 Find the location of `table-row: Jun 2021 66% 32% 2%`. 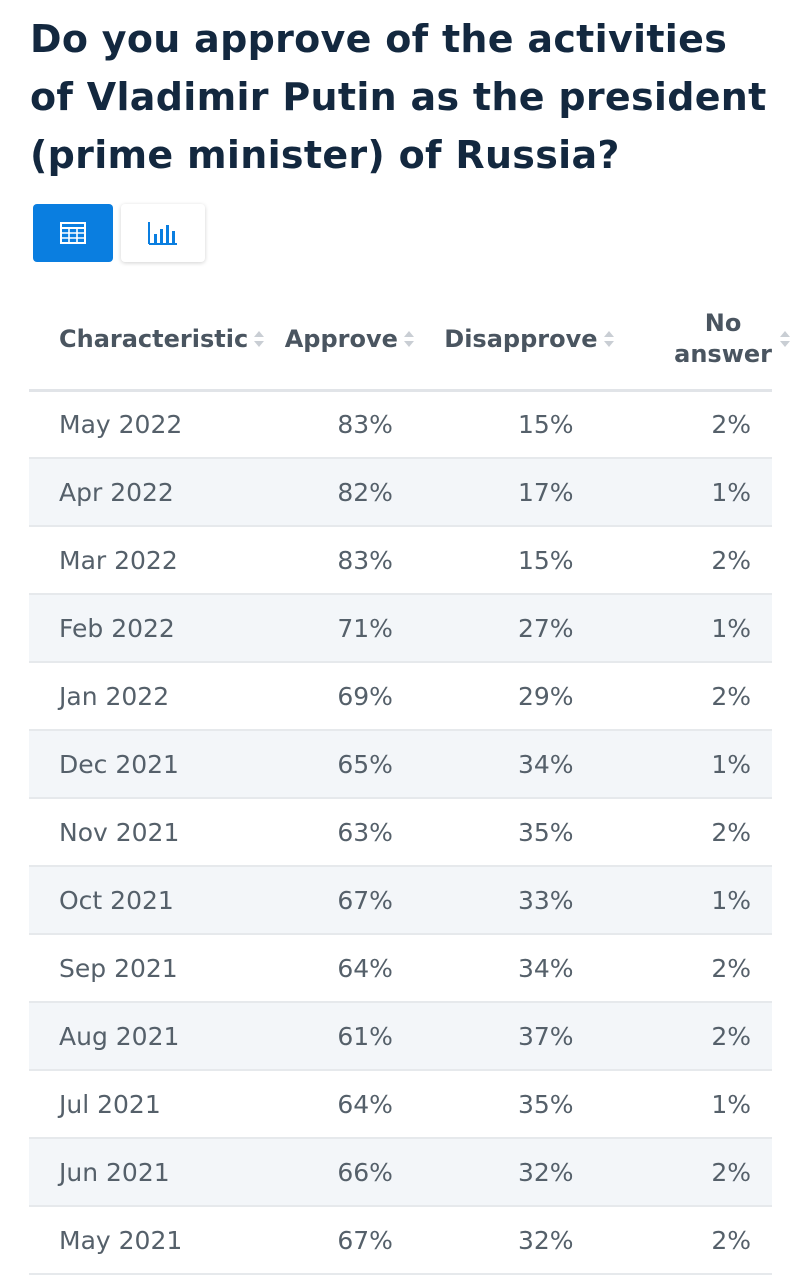

table-row: Jun 2021 66% 32% 2% is located at coordinates (400, 1172).